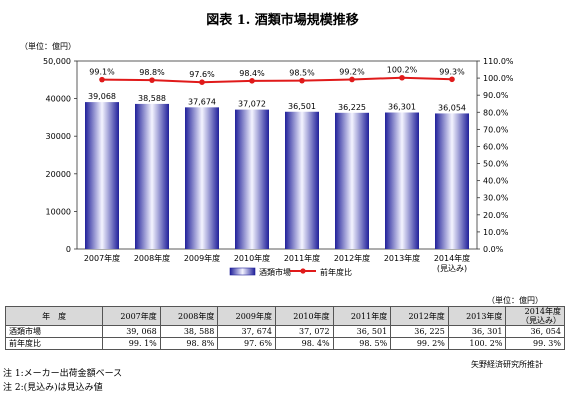 This screenshot has width=565, height=400. Describe the element at coordinates (362, 331) in the screenshot. I see `table-cell: 36, 501` at that location.